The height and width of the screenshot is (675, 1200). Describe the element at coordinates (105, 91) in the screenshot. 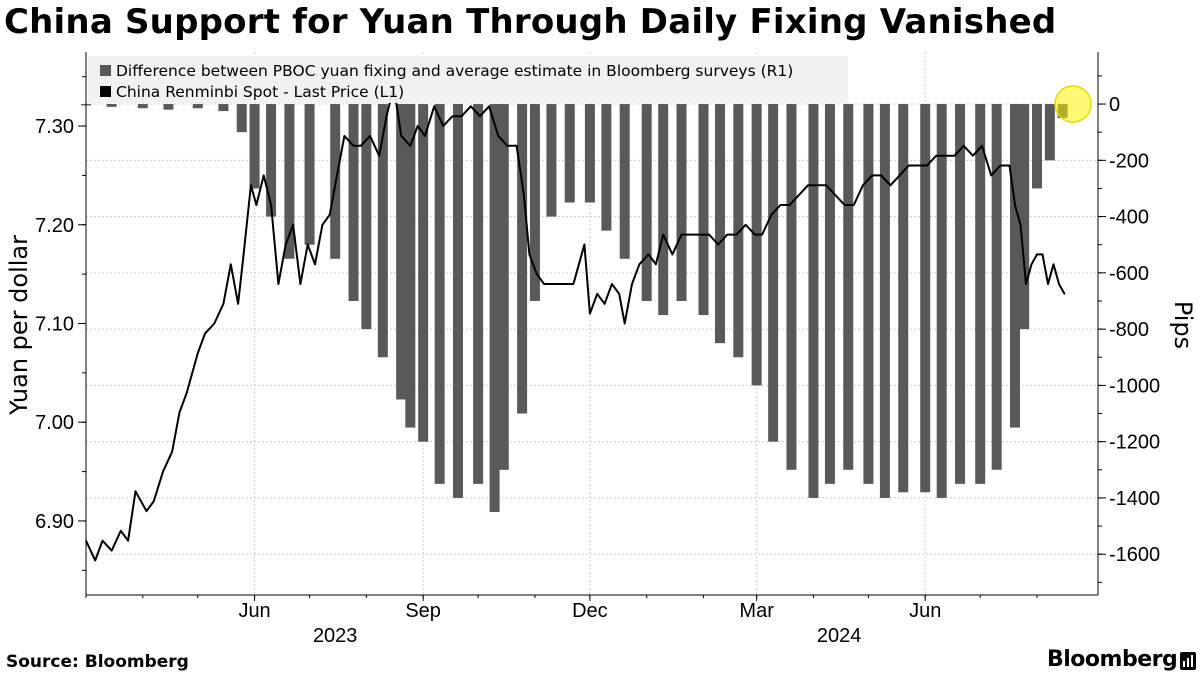

I see `legend-swatch-line` at that location.